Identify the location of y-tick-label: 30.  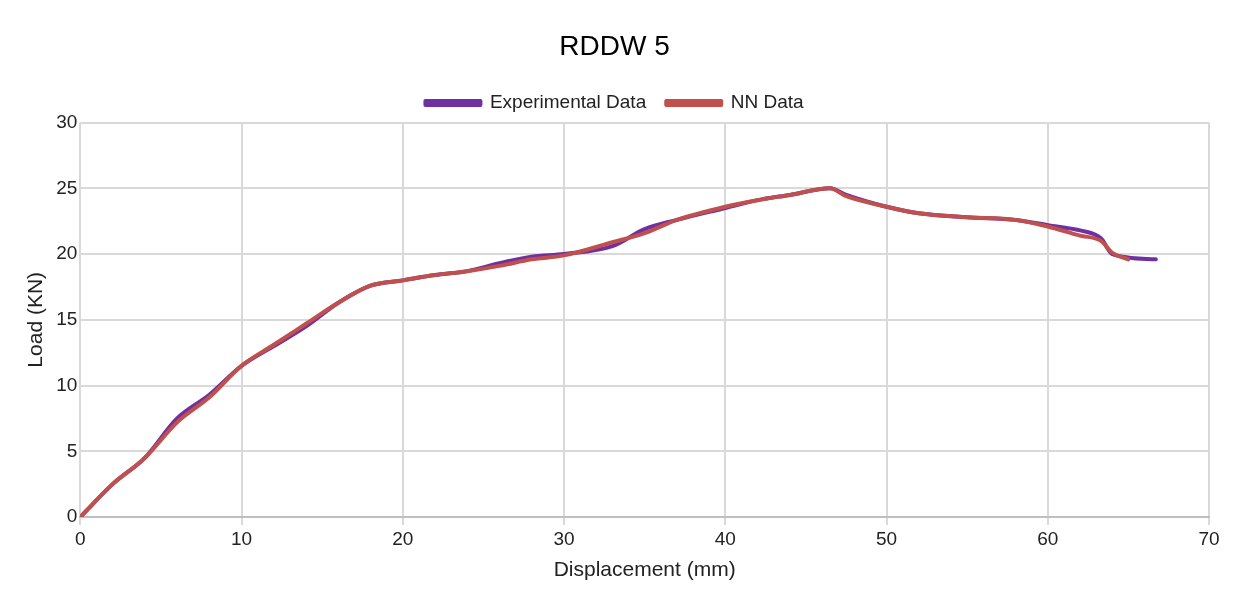
(67, 121).